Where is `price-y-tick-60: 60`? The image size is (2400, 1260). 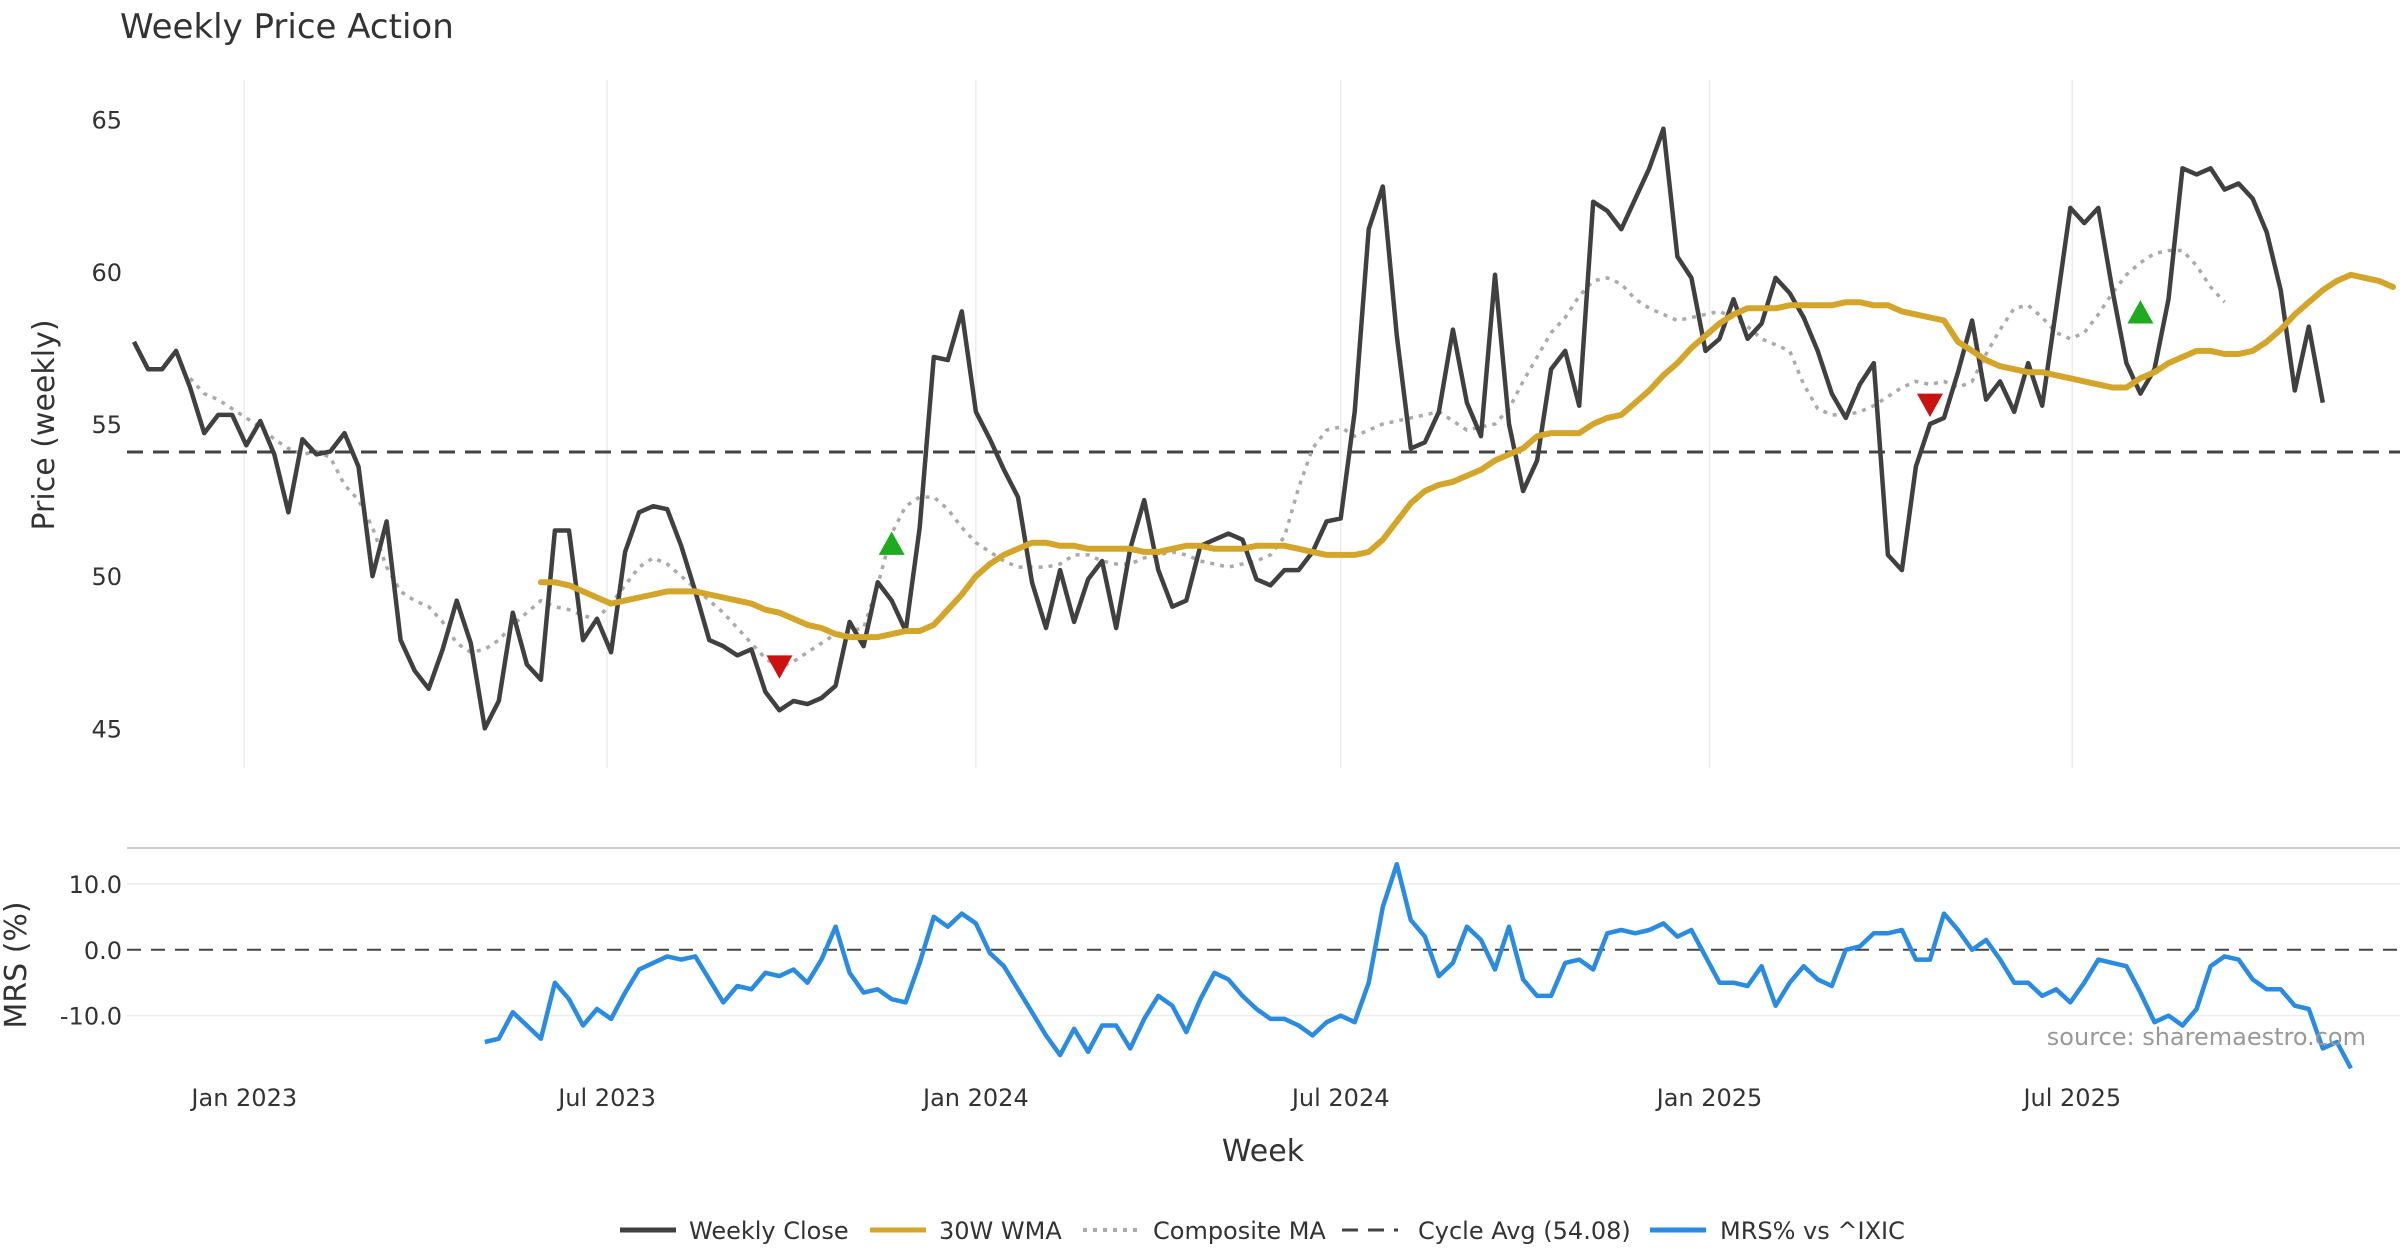
price-y-tick-60: 60 is located at coordinates (106, 273).